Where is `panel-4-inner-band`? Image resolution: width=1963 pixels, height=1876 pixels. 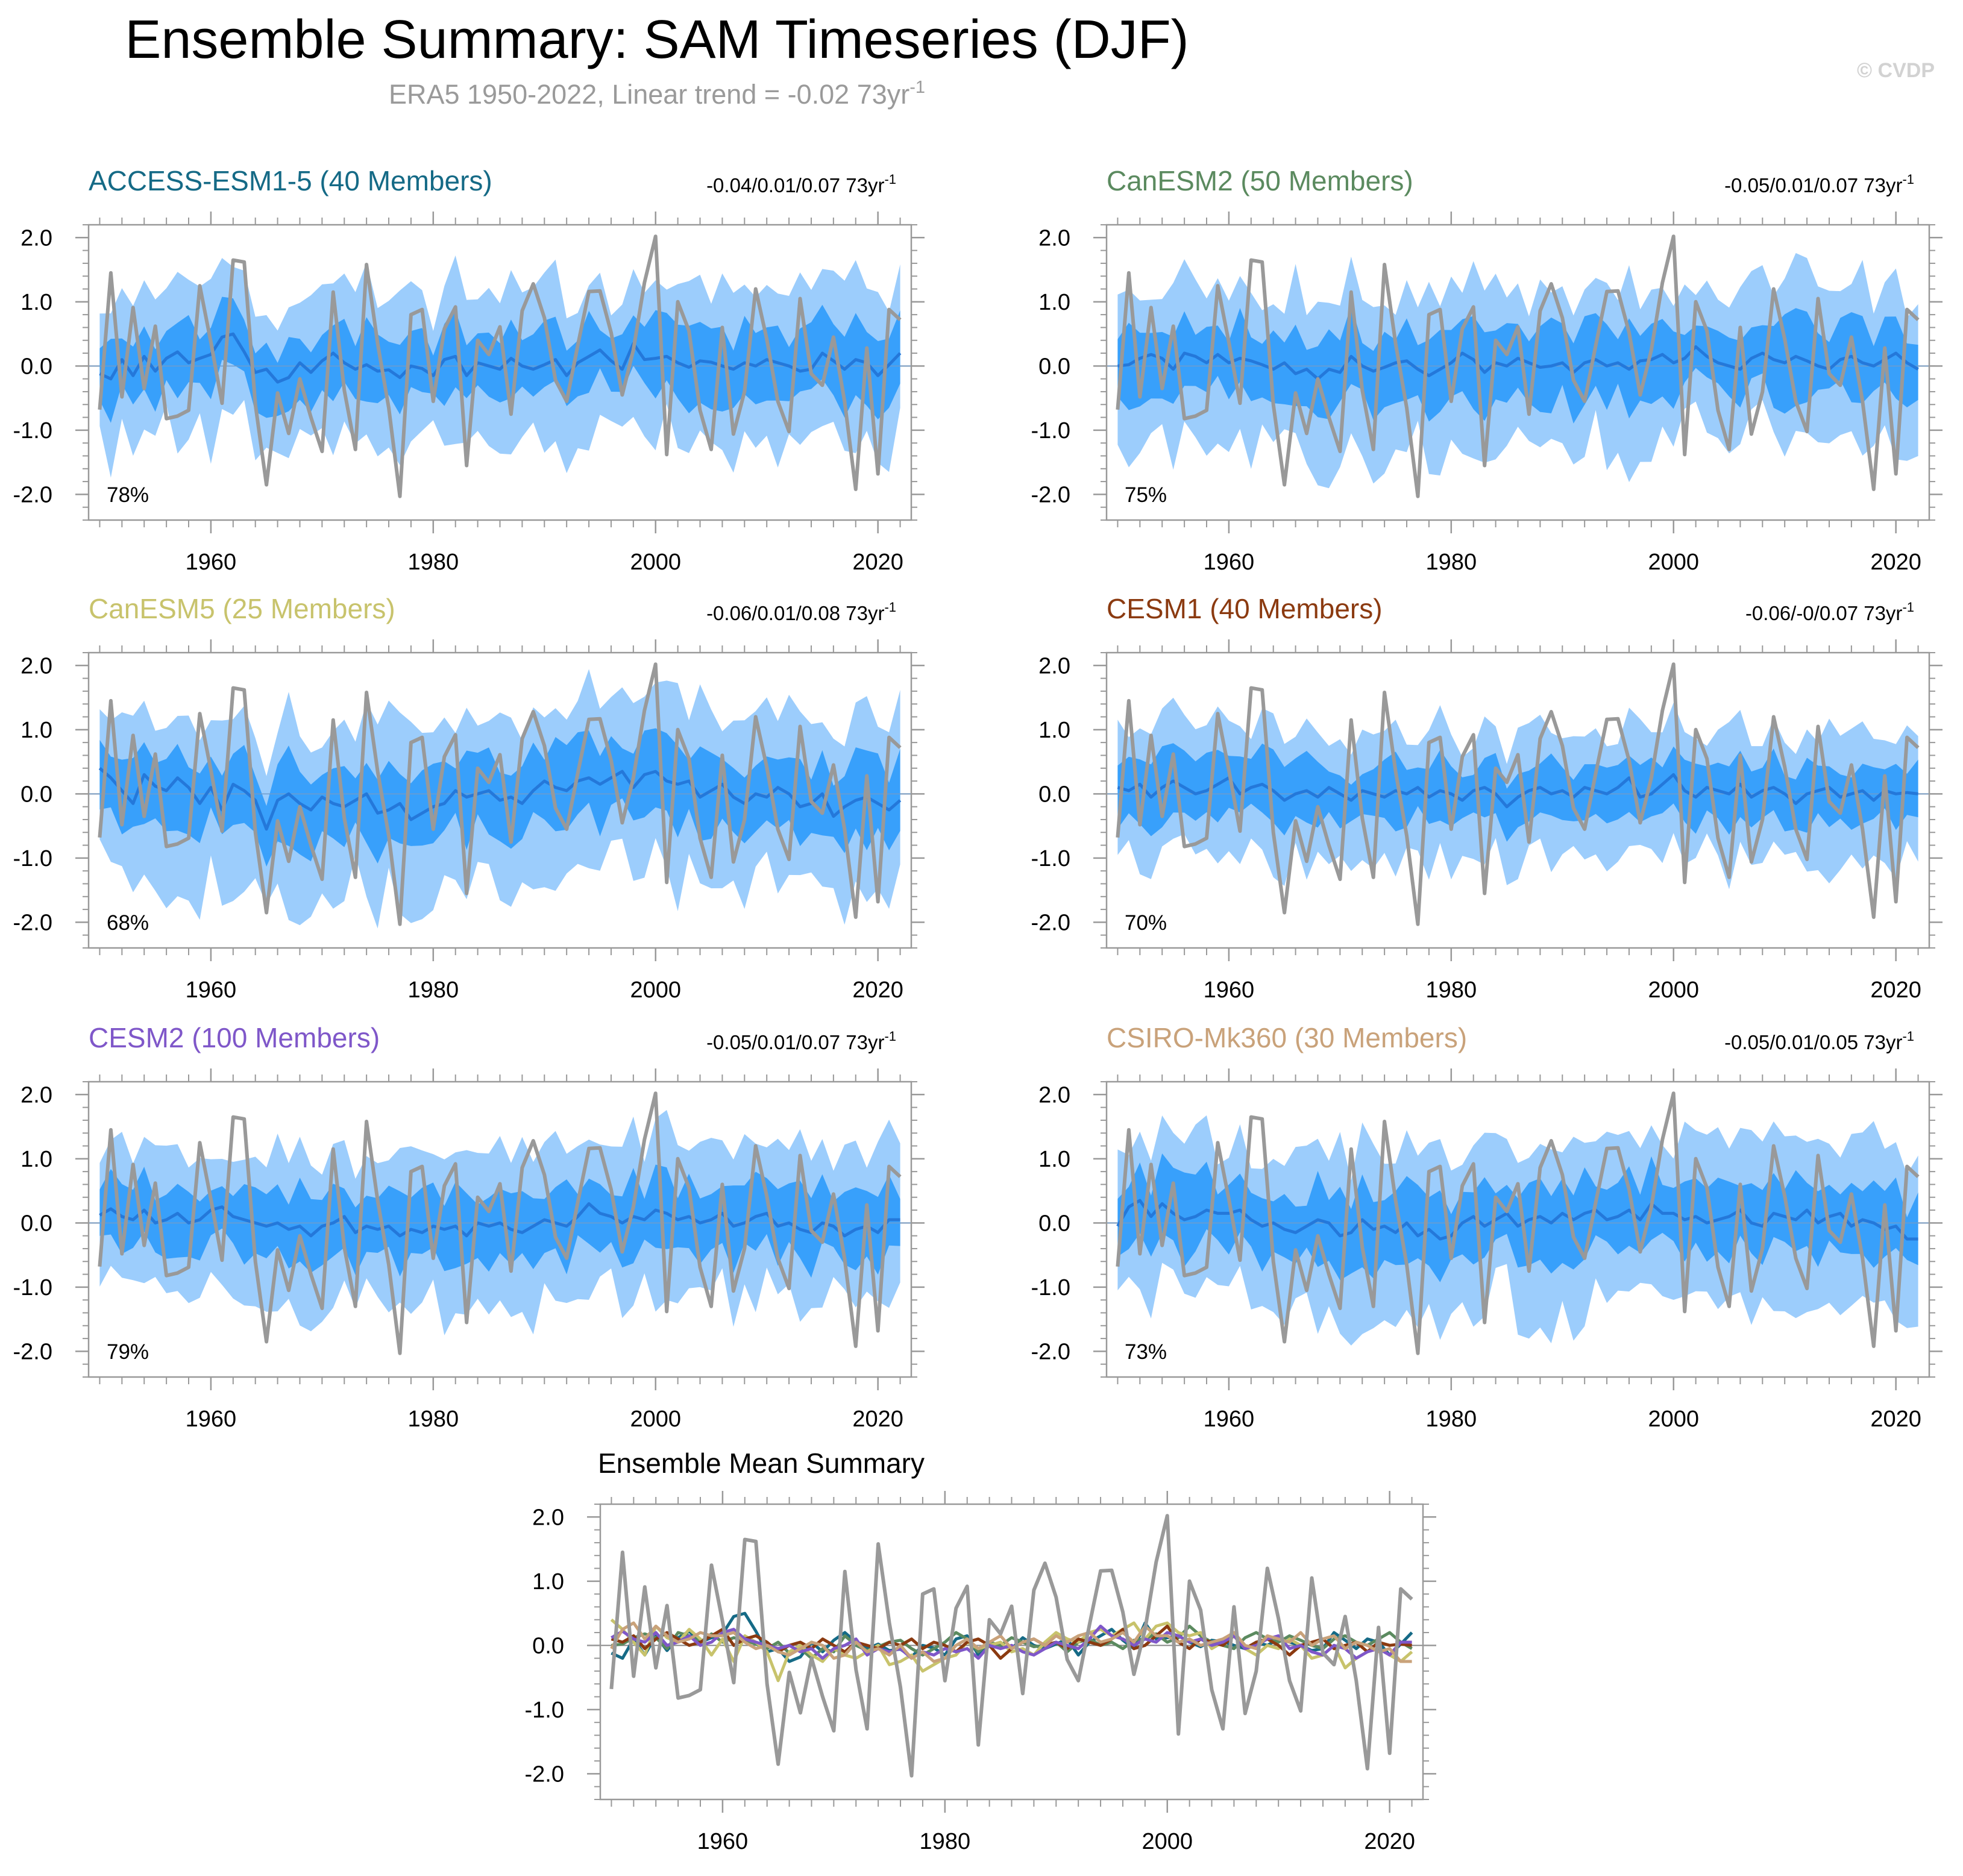 panel-4-inner-band is located at coordinates (1517, 792).